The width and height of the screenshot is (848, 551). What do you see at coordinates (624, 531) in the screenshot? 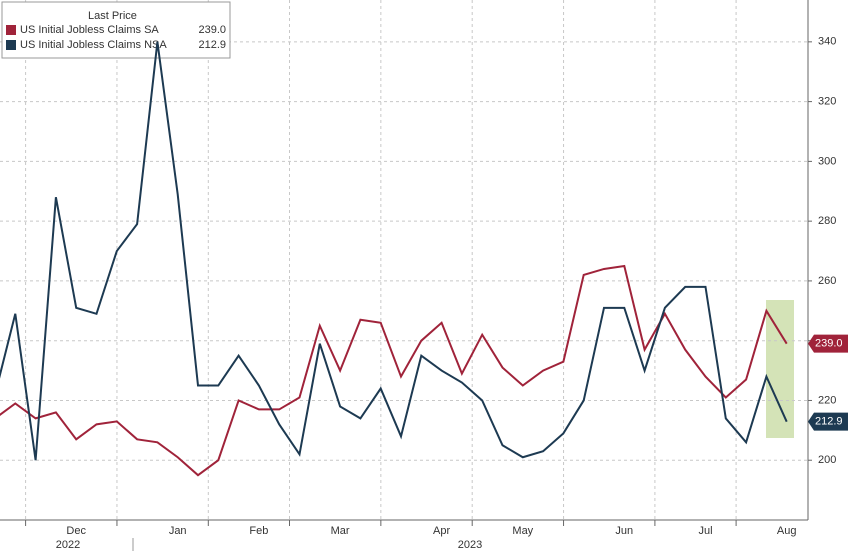
I see `x-tick-label: Jun` at bounding box center [624, 531].